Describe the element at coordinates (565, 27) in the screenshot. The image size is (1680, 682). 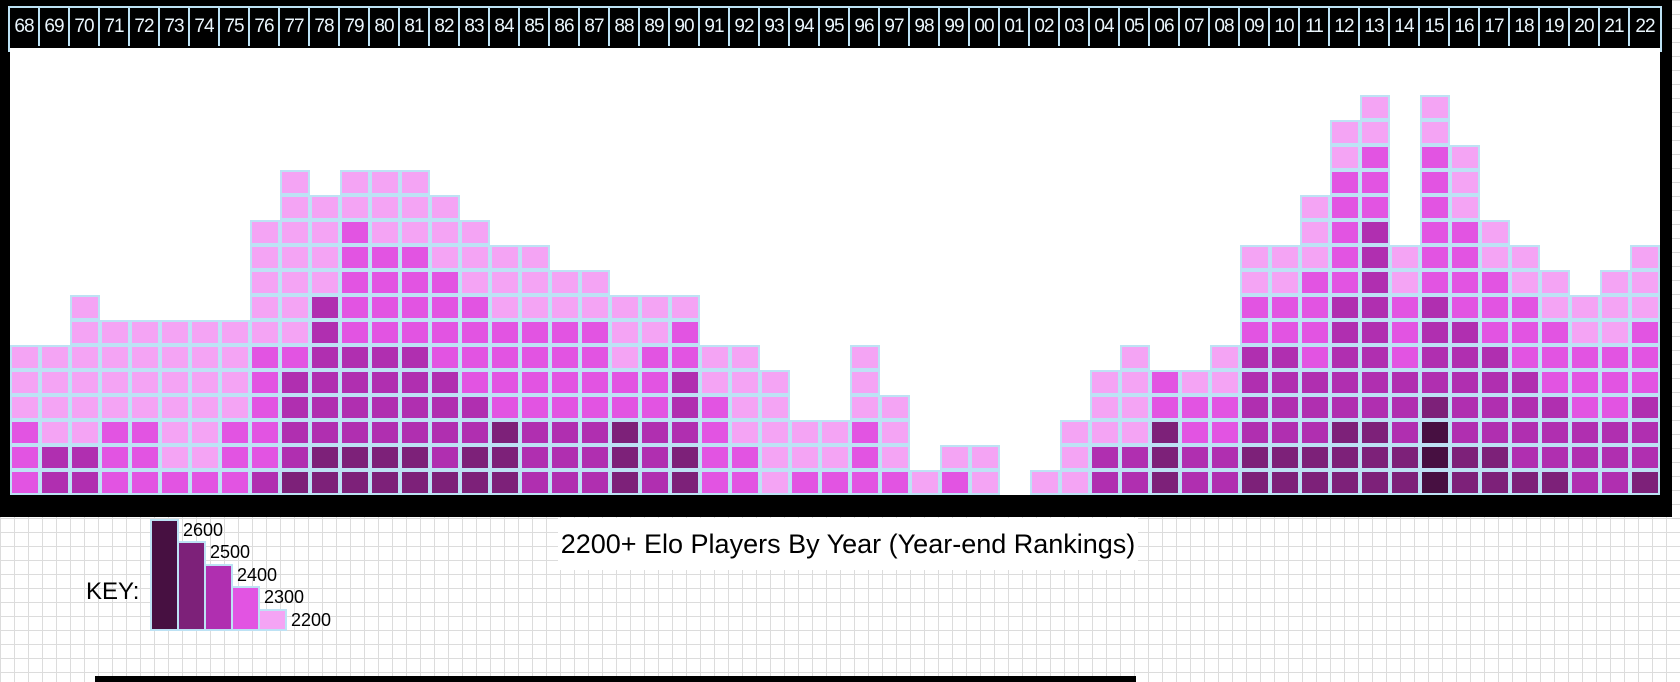
I see `year-header-cell: 86` at that location.